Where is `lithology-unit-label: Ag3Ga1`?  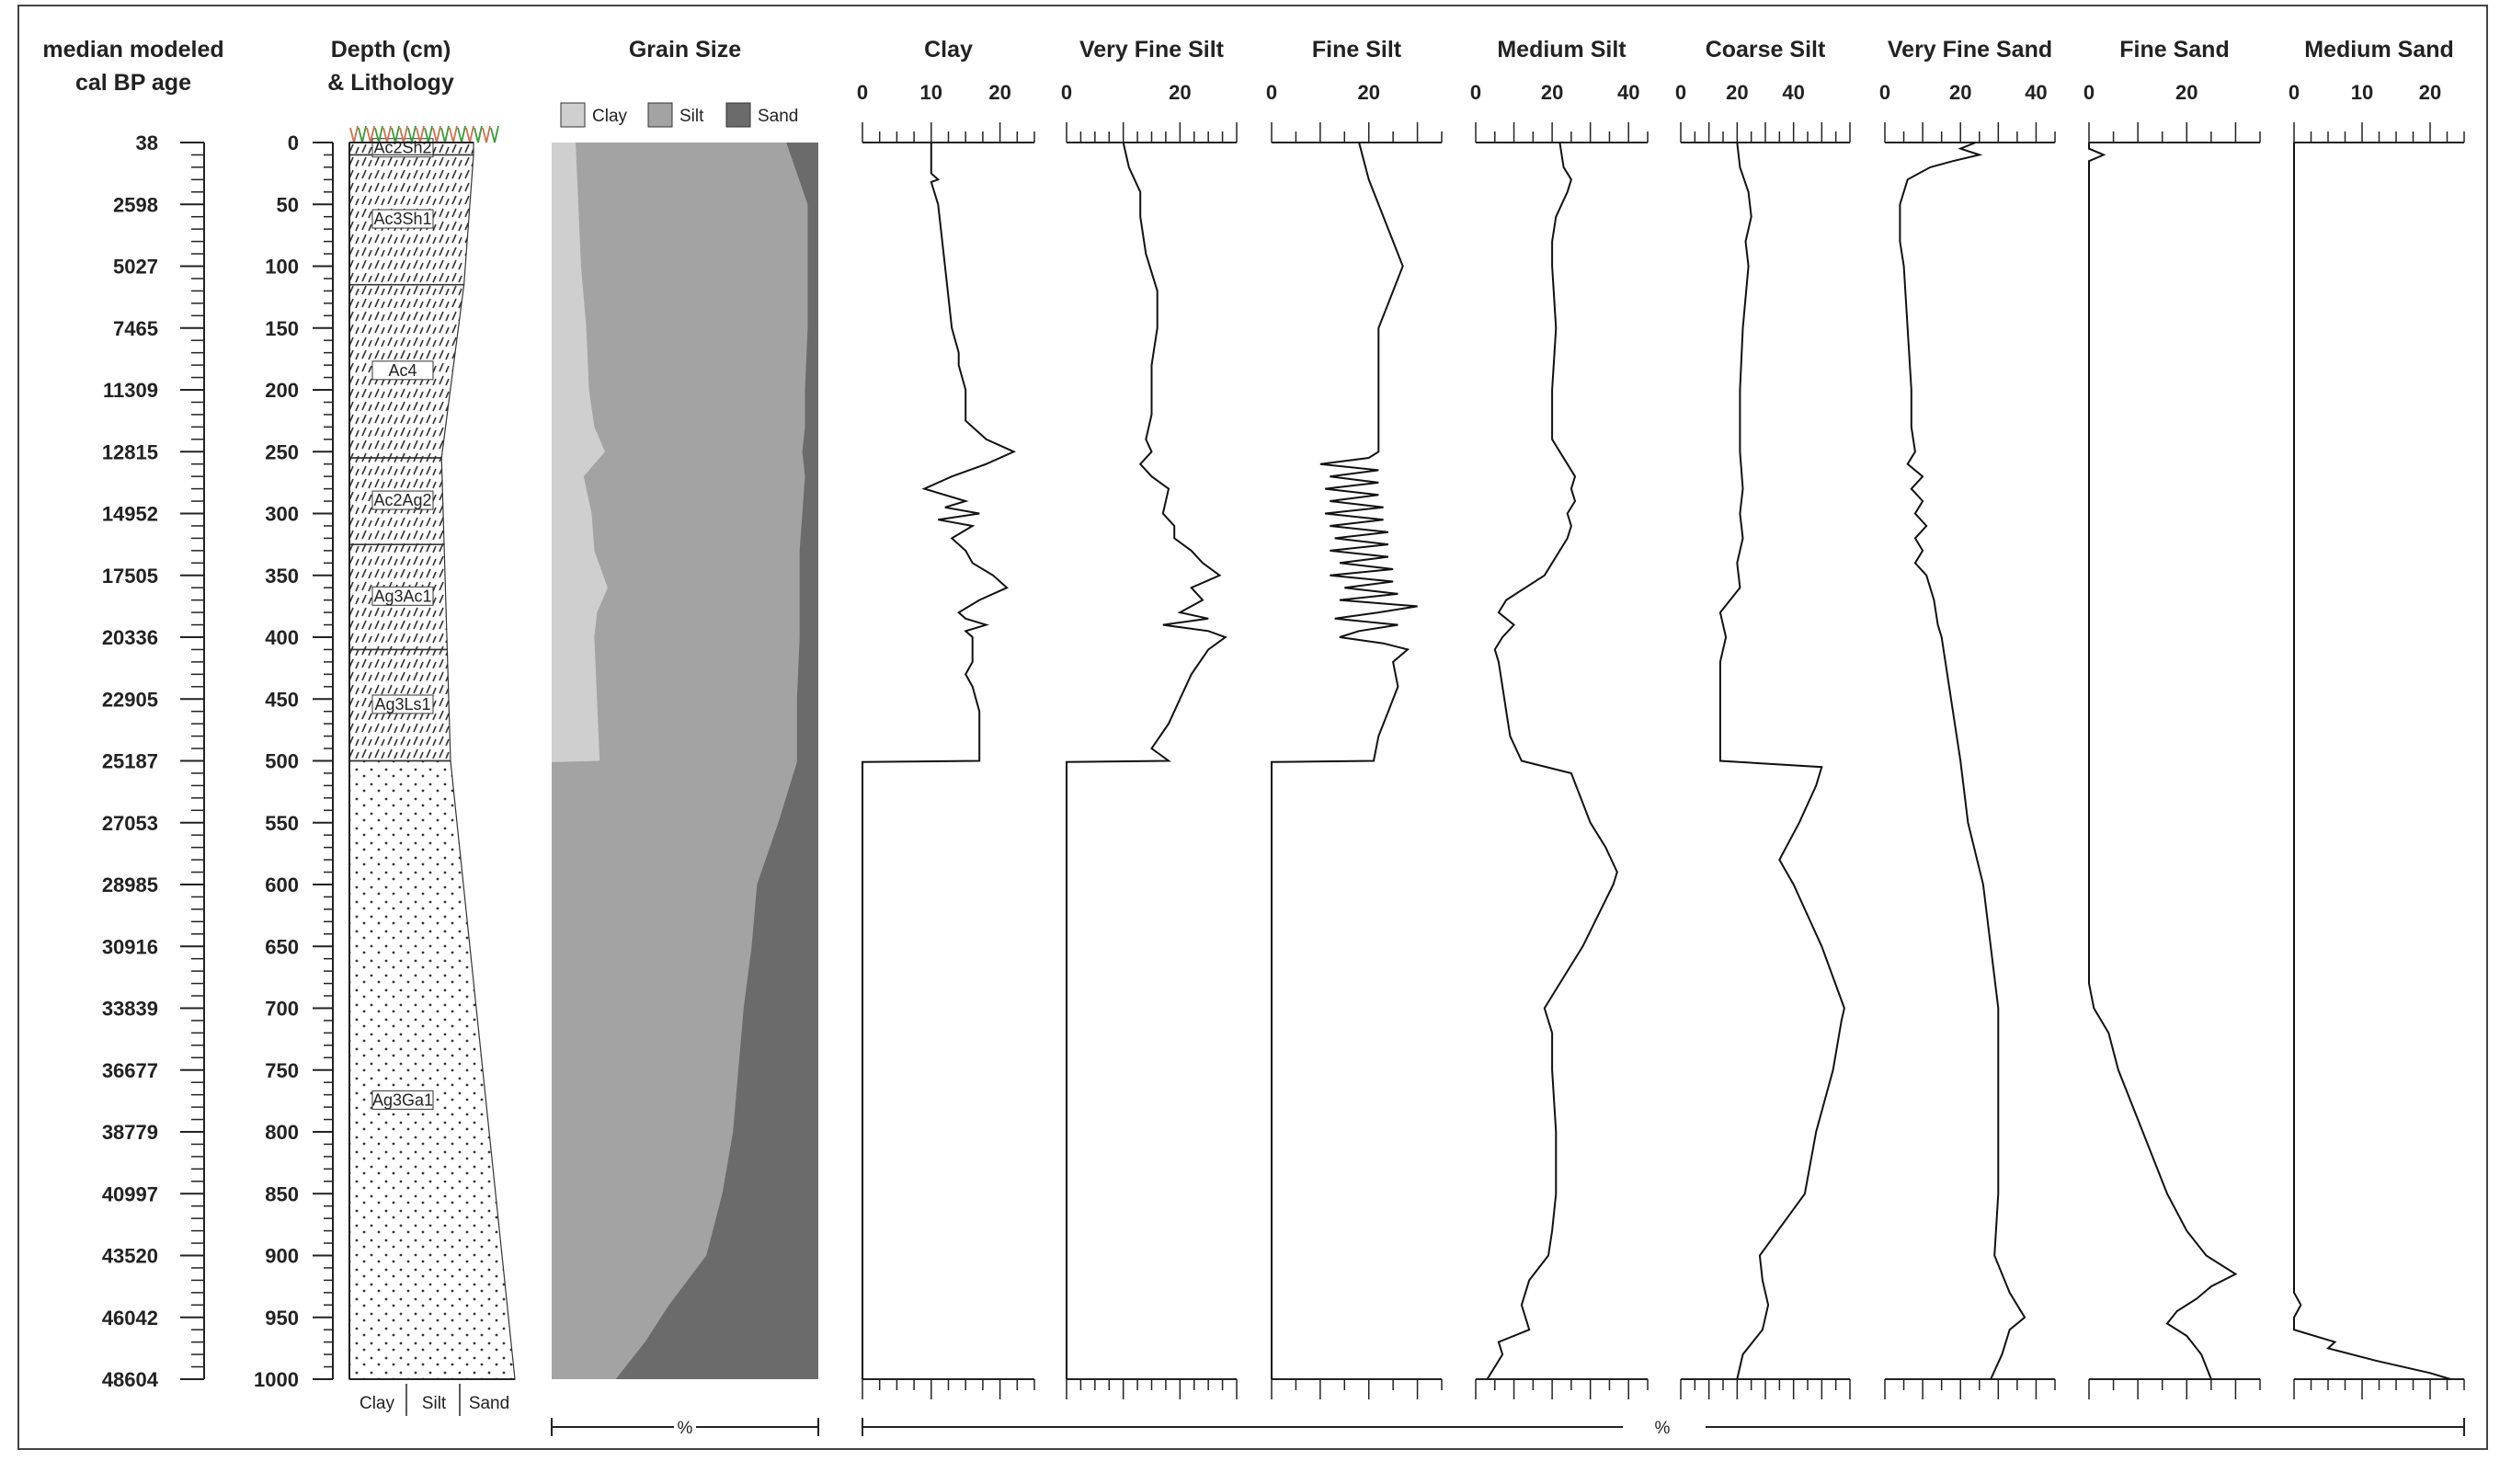
lithology-unit-label: Ag3Ga1 is located at coordinates (402, 1099).